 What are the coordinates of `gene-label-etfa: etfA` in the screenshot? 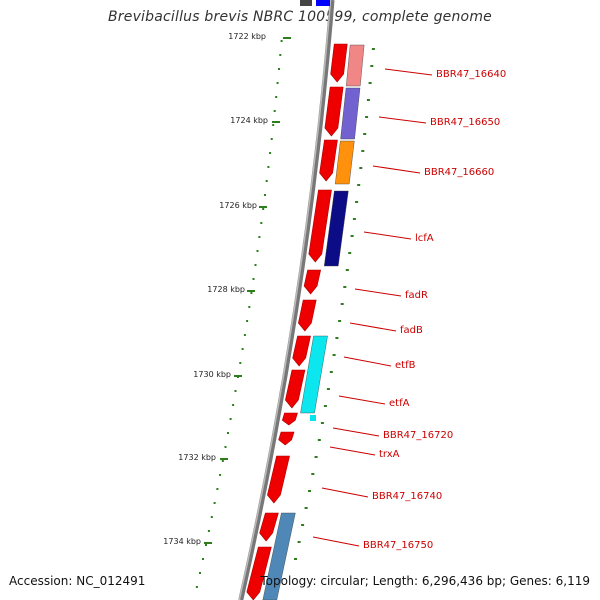 It's located at (399, 403).